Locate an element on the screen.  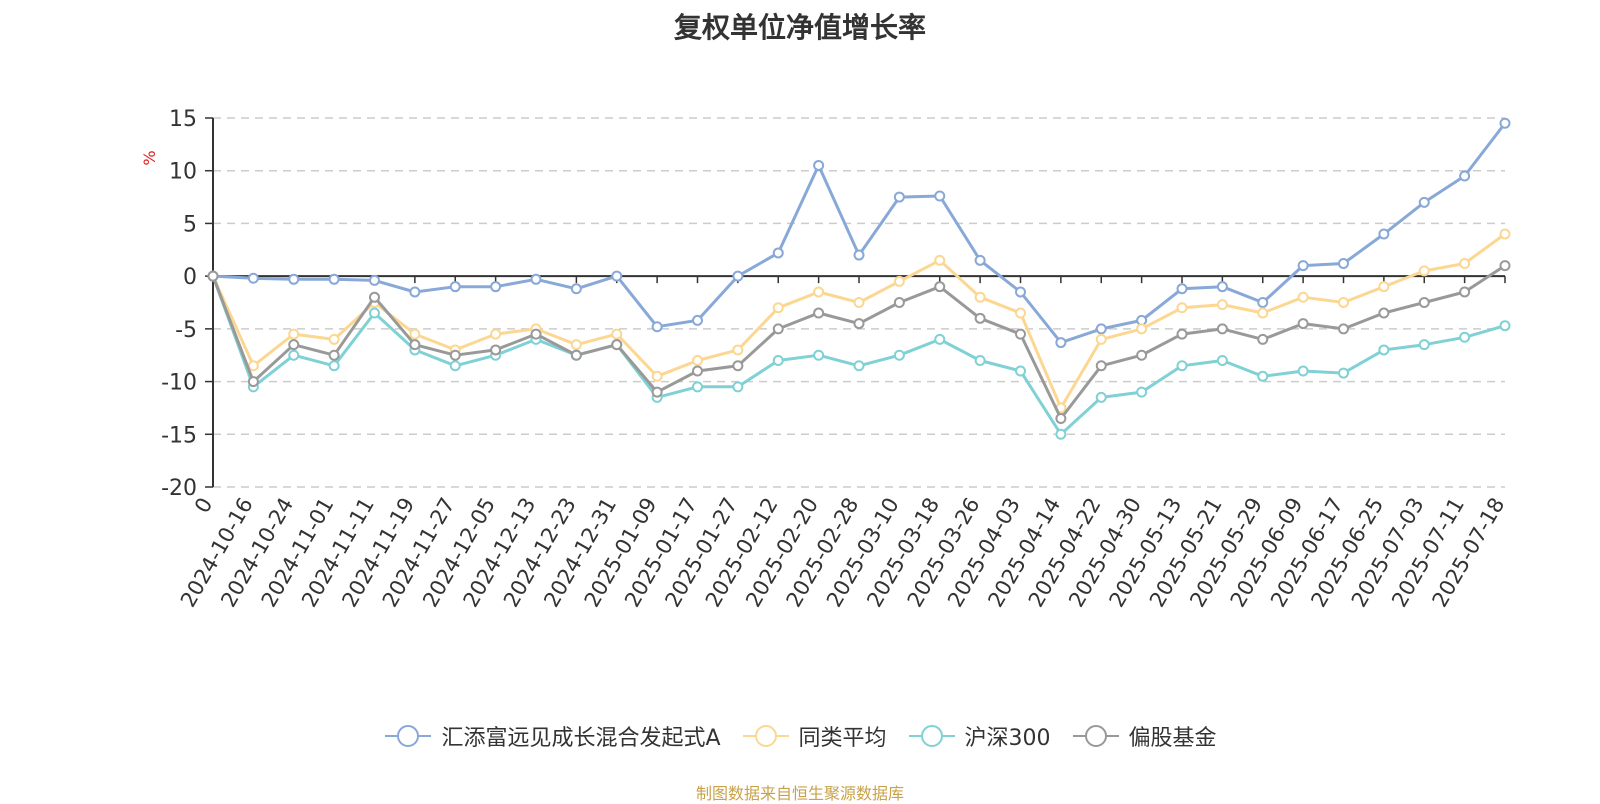
legend-label: 偏股基金 is located at coordinates (1172, 738).